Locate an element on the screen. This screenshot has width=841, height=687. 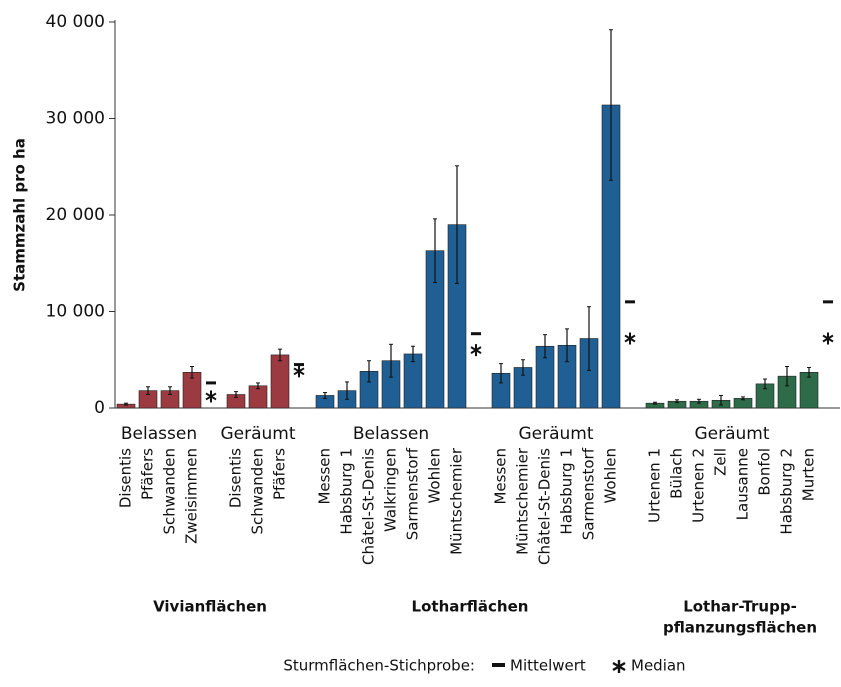
category-label: Zweisimmen is located at coordinates (192, 496).